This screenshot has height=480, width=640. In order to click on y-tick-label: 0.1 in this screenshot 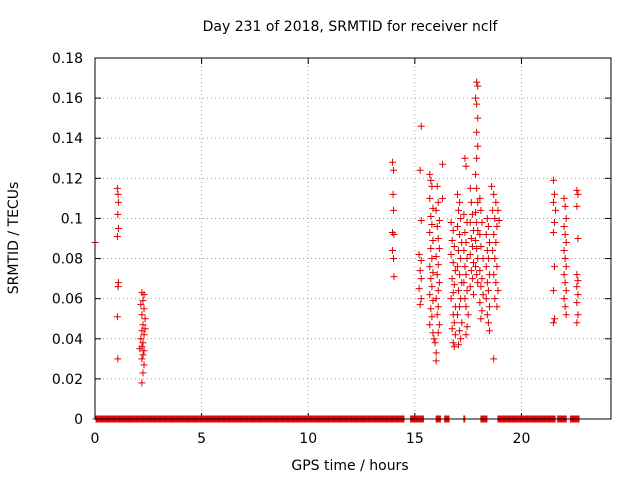, I will do `click(72, 219)`.